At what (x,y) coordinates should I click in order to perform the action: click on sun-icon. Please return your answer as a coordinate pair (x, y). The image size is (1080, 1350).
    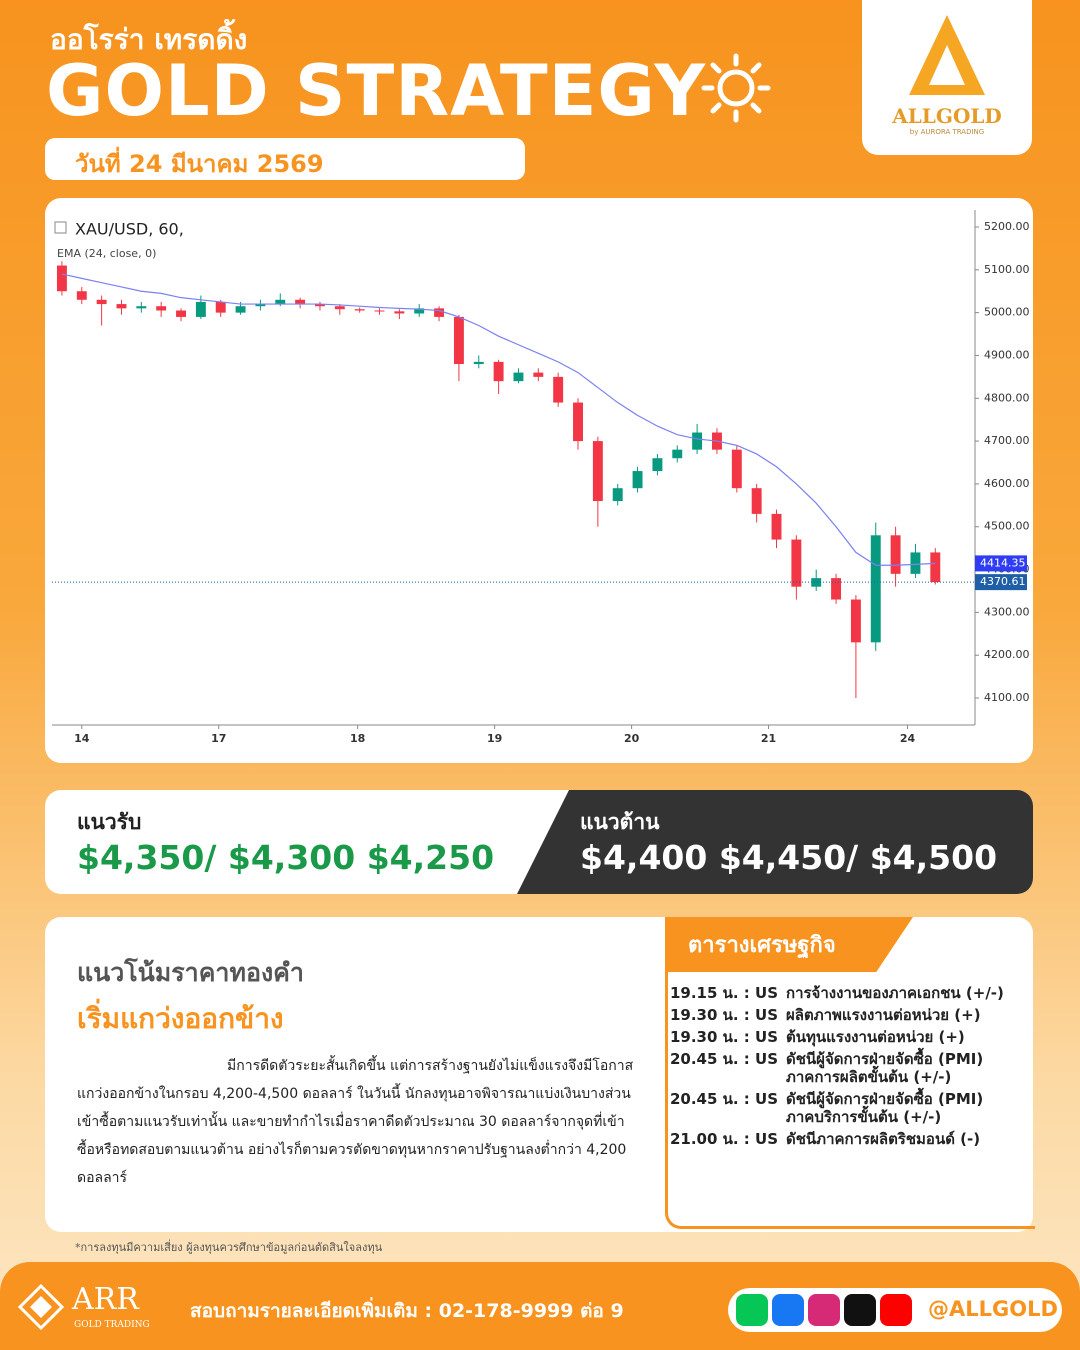
    Looking at the image, I should click on (736, 88).